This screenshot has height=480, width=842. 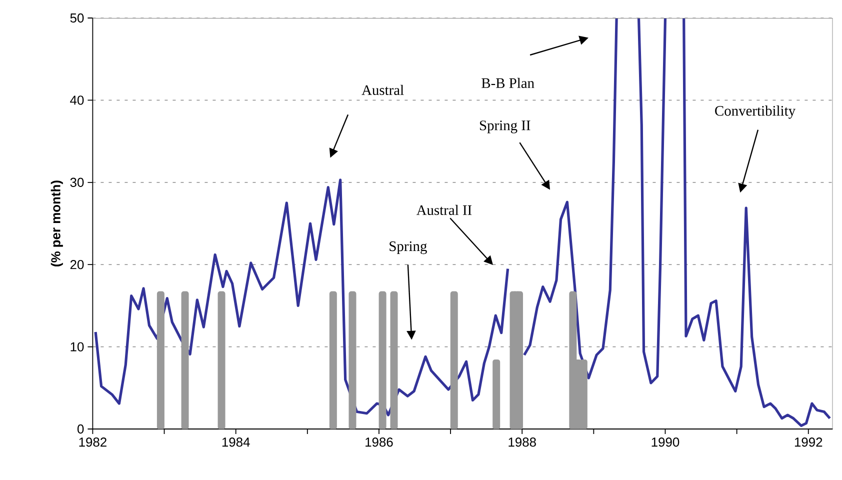 I want to click on y-tick-label: 20, so click(x=77, y=265).